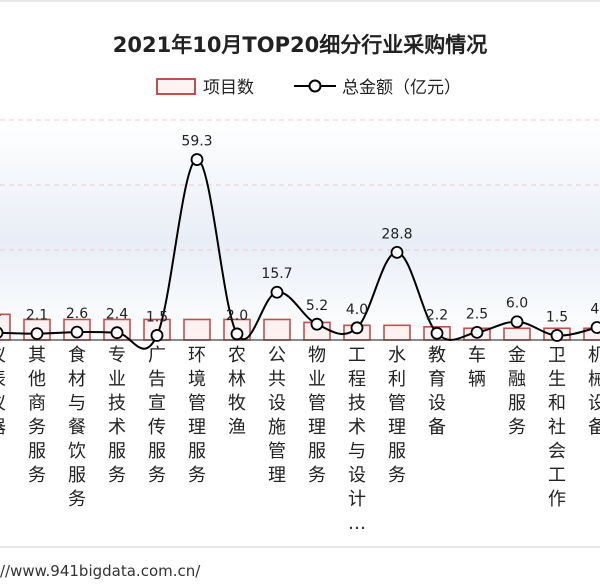 Image resolution: width=600 pixels, height=588 pixels. Describe the element at coordinates (37, 316) in the screenshot. I see `data-label-其他商务服务: 2.1` at that location.